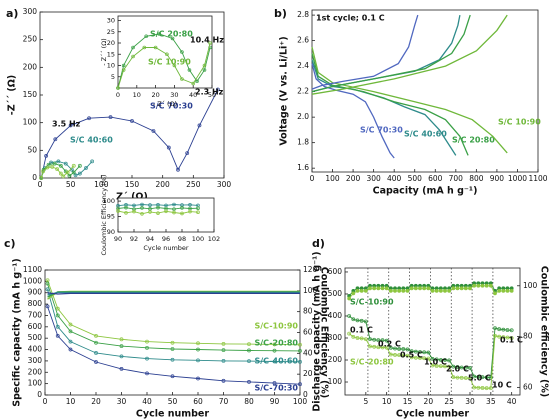 This screenshot has height=419, width=550. What do you see at coordinates (249, 401) in the screenshot?
I see `x-tick-label: 80` at bounding box center [249, 401].